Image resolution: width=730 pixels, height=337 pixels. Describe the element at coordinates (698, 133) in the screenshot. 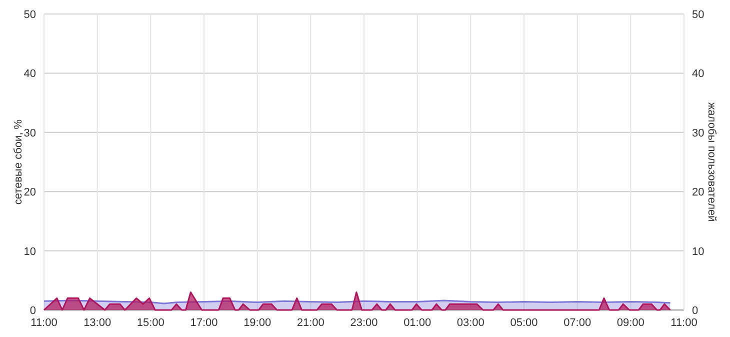

I see `y2-tick-label: 30` at that location.